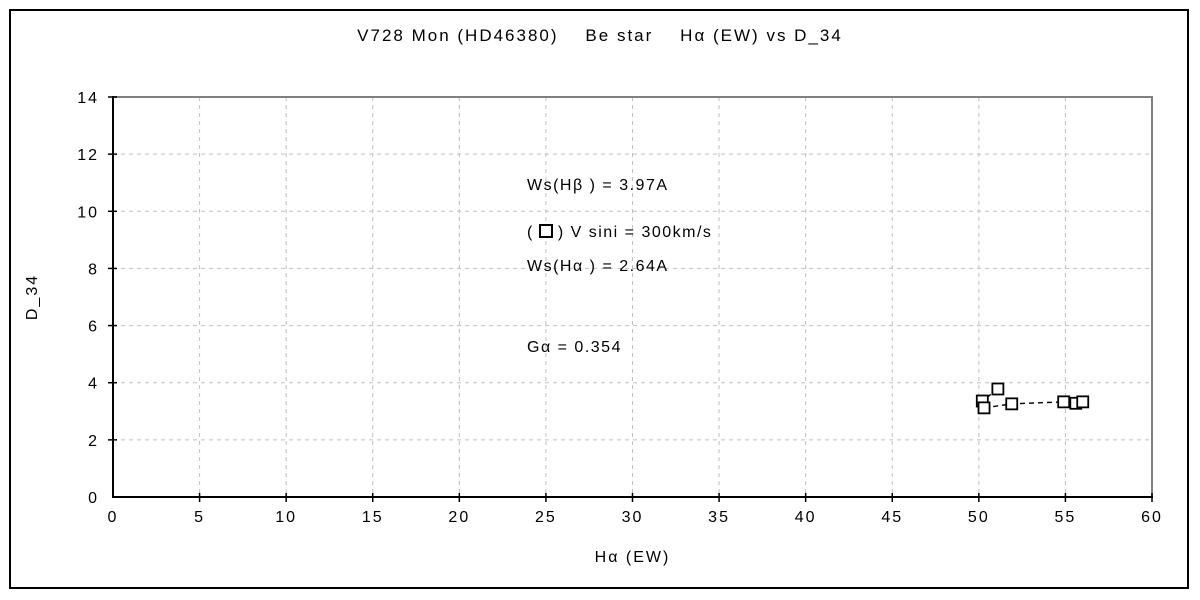 Image resolution: width=1200 pixels, height=600 pixels. What do you see at coordinates (1066, 517) in the screenshot?
I see `x-tick-label: 55` at bounding box center [1066, 517].